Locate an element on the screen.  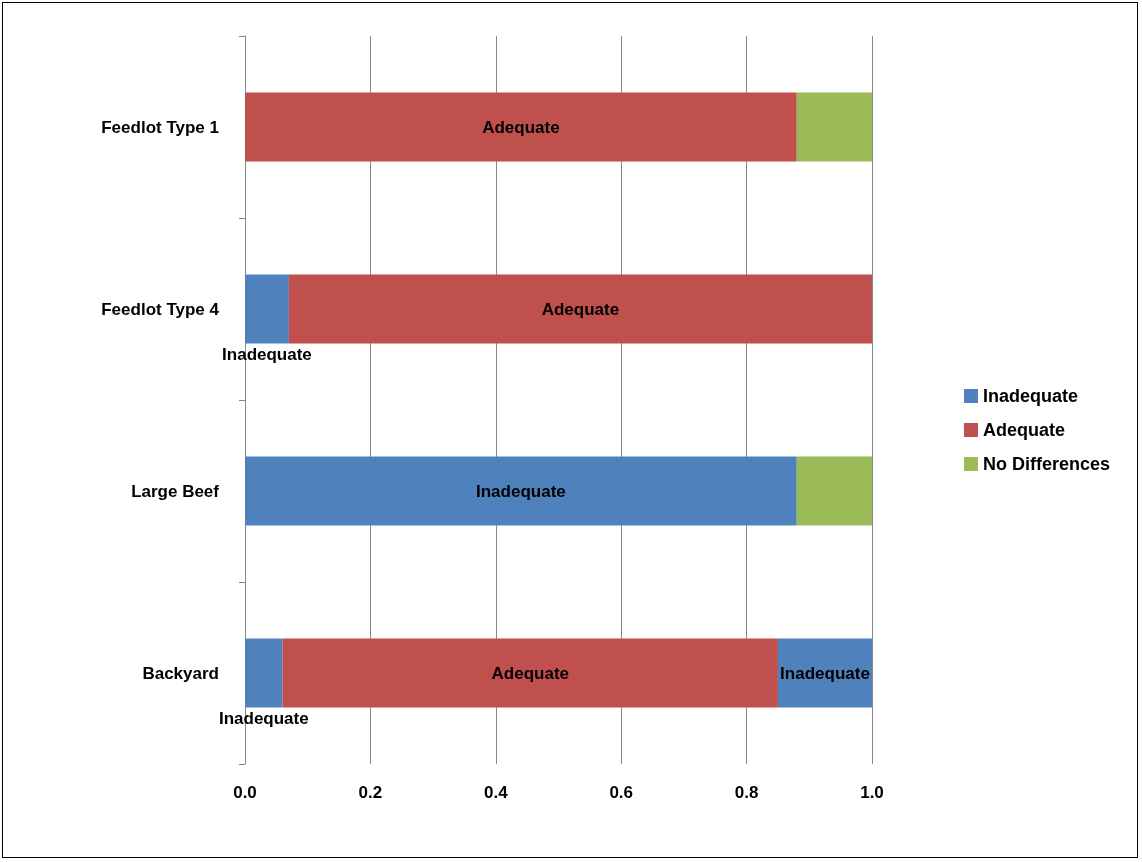
legend-label: Inadequate is located at coordinates (1030, 396).